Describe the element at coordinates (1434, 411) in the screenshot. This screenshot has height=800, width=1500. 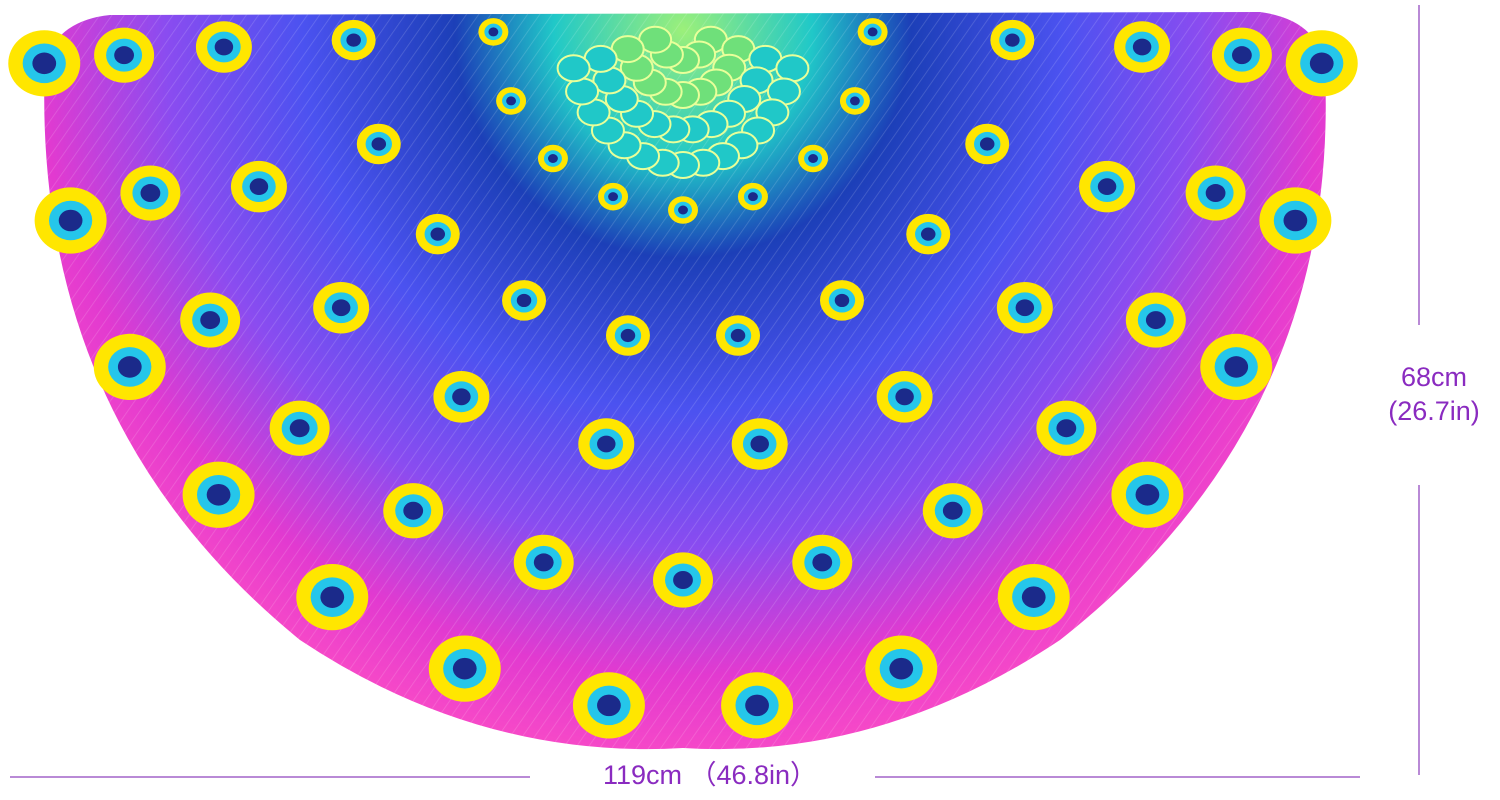
I see `height-in: (26.7in)` at that location.